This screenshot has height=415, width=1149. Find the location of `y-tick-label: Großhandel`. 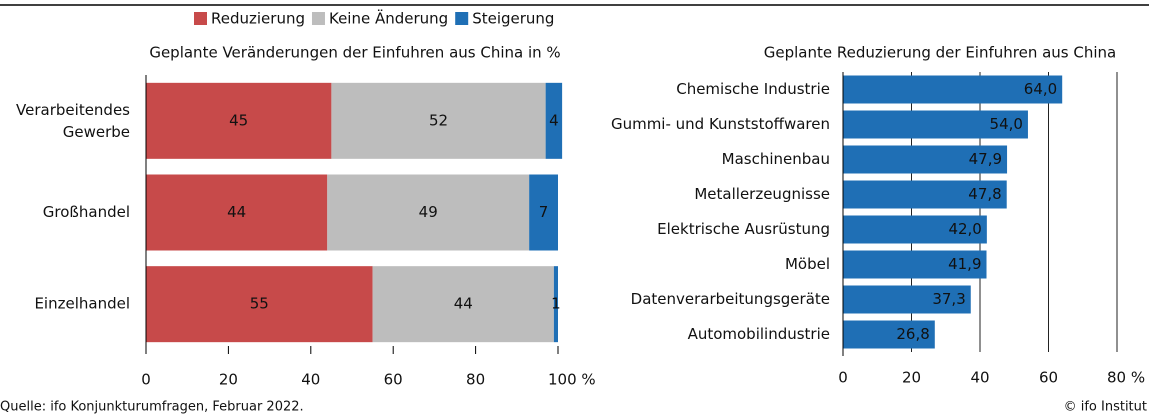

y-tick-label: Großhandel is located at coordinates (86, 212).